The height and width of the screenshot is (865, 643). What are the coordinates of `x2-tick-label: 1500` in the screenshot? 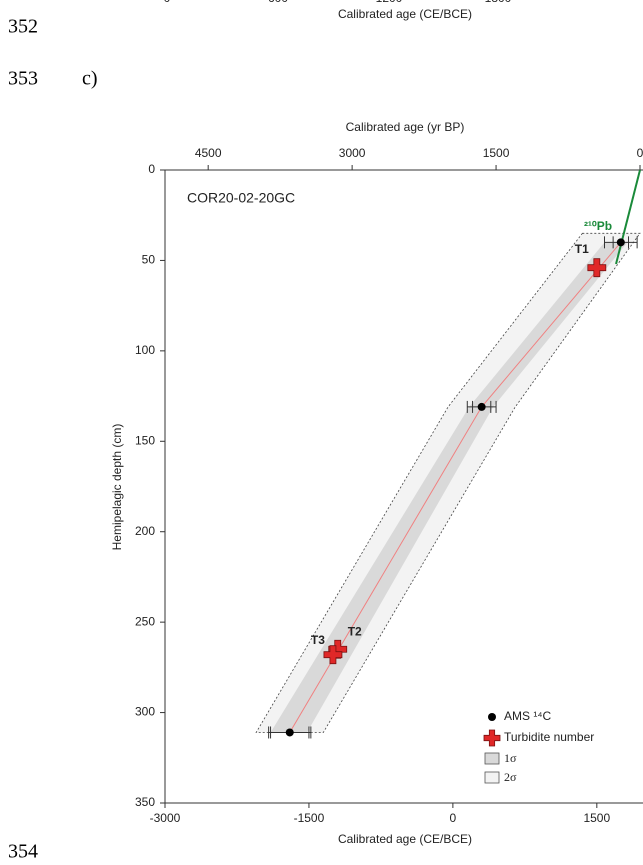 It's located at (496, 153).